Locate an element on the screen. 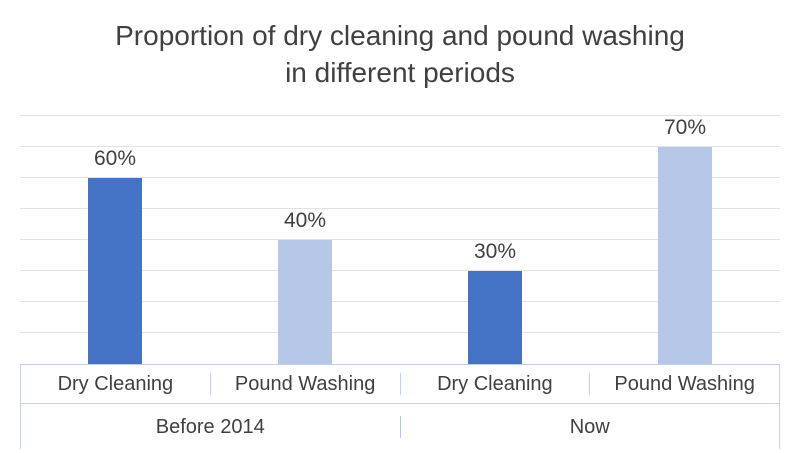 This screenshot has height=453, width=800. bar-now-dry-cleaning is located at coordinates (495, 317).